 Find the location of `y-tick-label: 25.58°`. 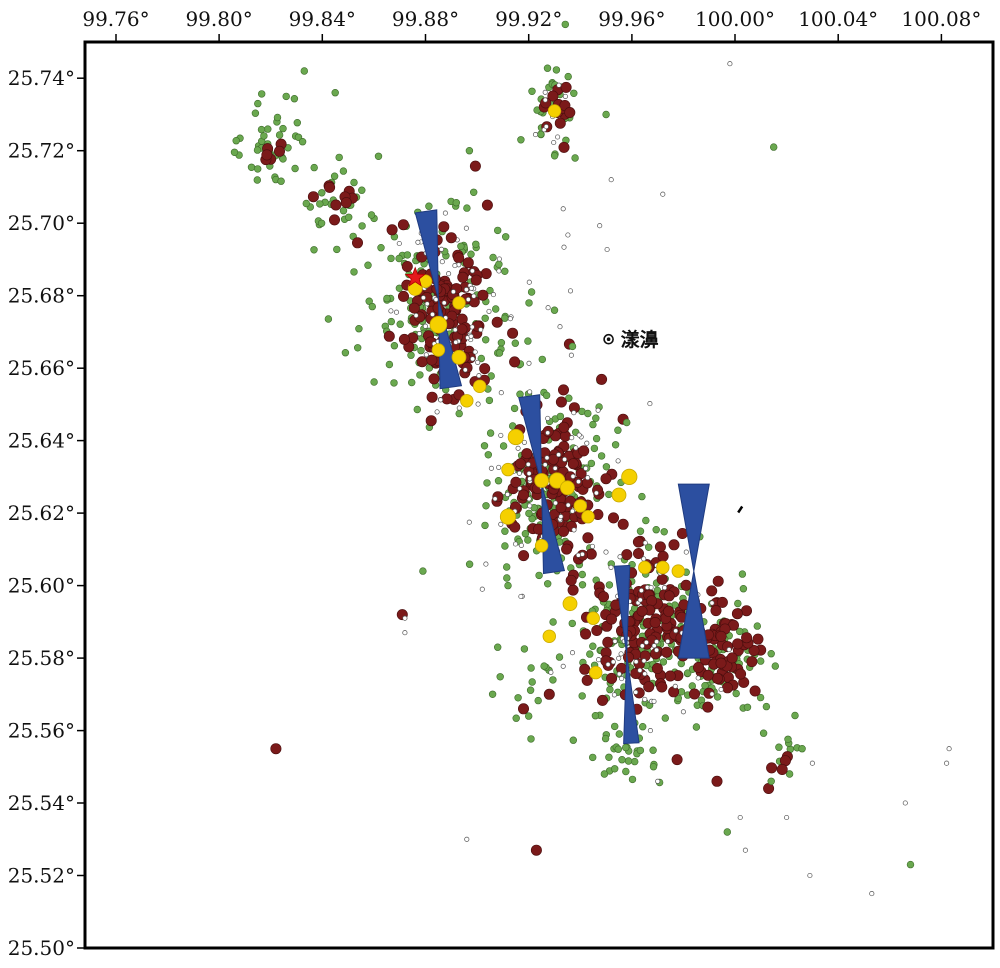

y-tick-label: 25.58° is located at coordinates (41, 658).